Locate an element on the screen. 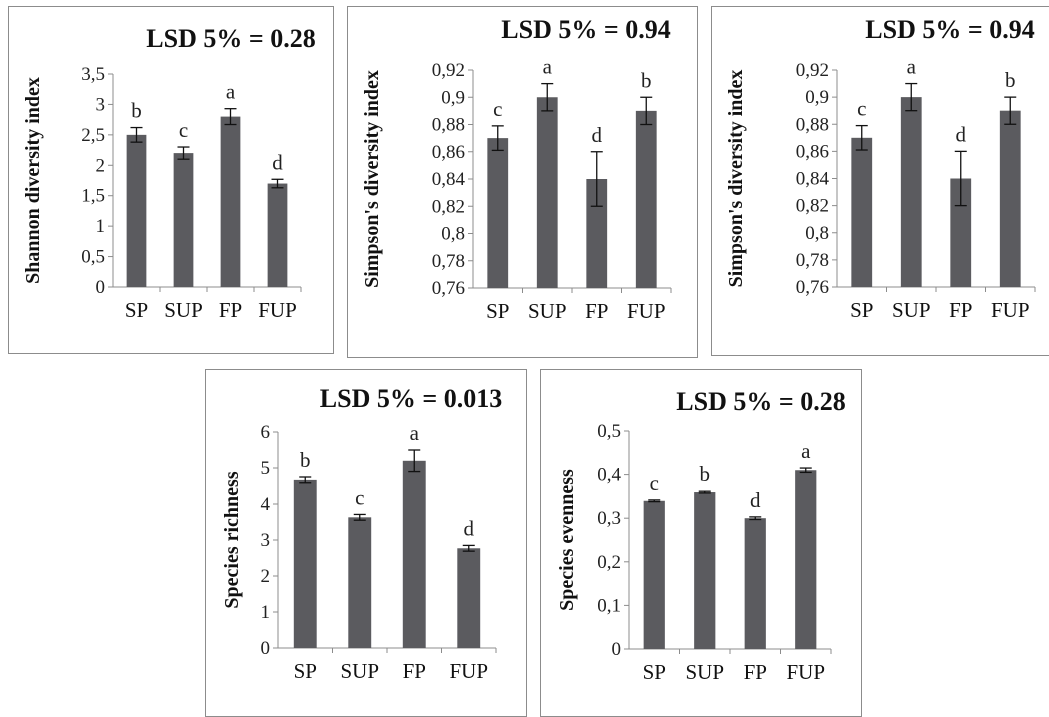  y-tick-label: 0,1 is located at coordinates (609, 605).